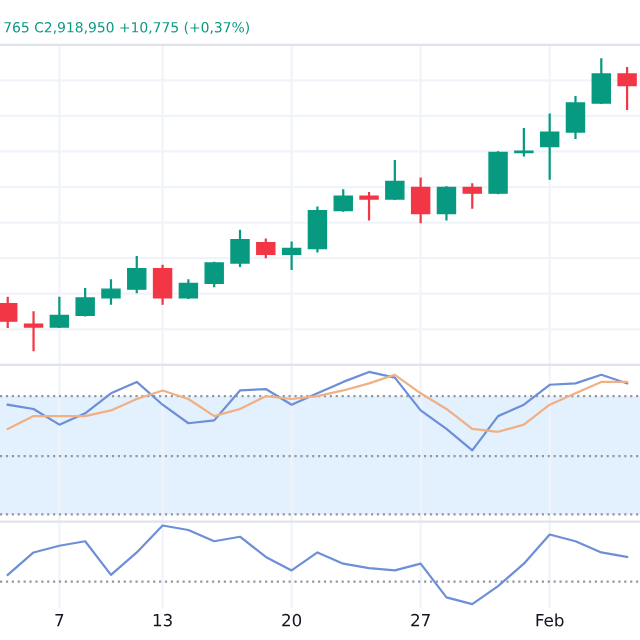  What do you see at coordinates (292, 620) in the screenshot?
I see `x-tick-label: 20` at bounding box center [292, 620].